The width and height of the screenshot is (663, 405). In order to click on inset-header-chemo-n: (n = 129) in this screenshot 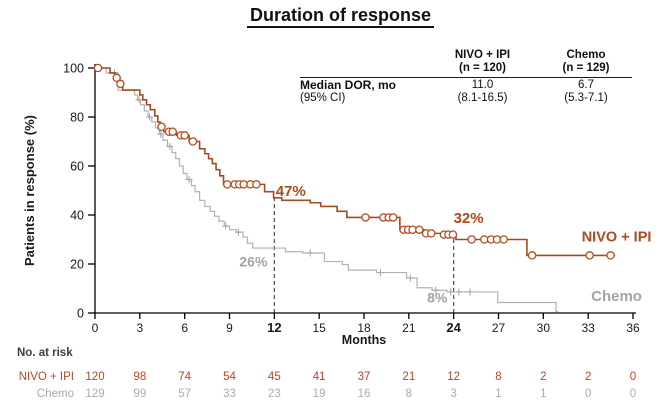, I will do `click(586, 67)`.